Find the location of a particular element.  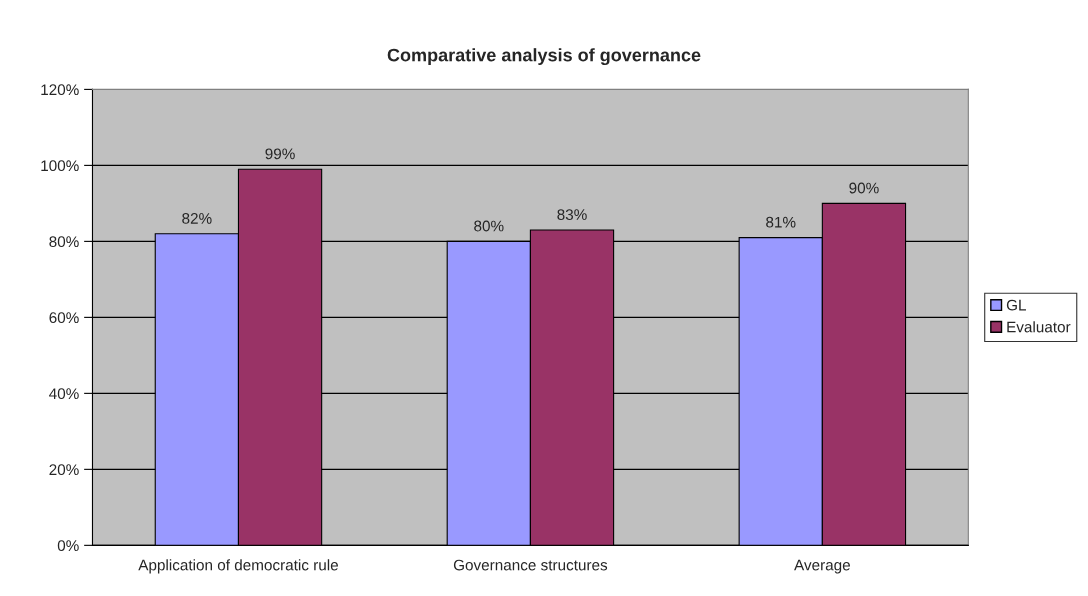

data-label: 83% is located at coordinates (572, 215).